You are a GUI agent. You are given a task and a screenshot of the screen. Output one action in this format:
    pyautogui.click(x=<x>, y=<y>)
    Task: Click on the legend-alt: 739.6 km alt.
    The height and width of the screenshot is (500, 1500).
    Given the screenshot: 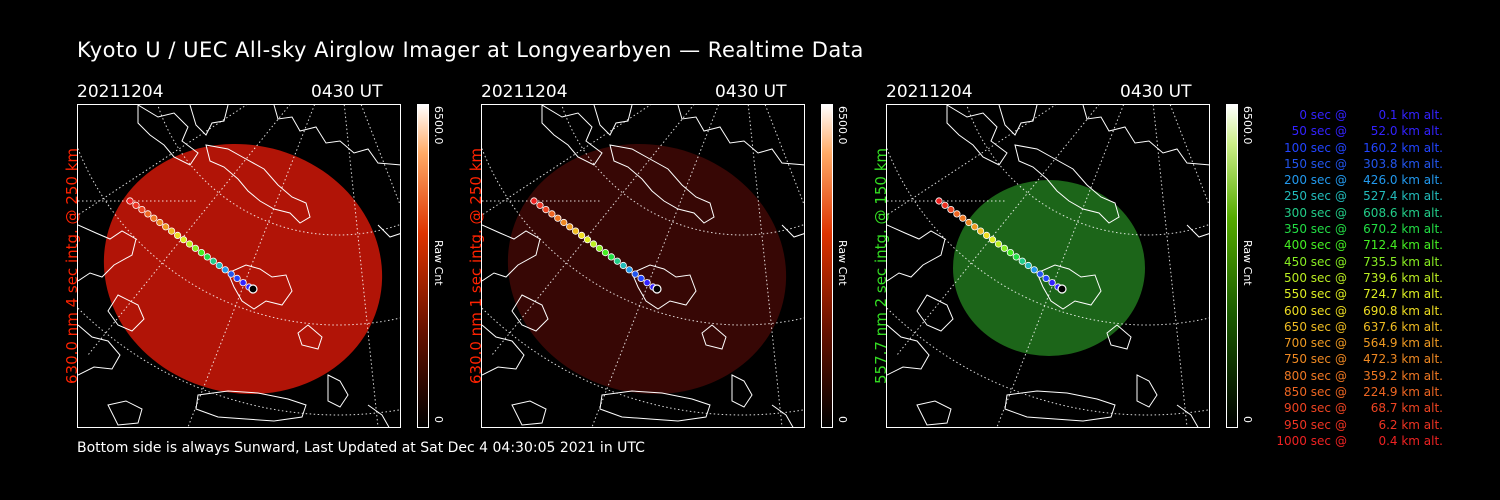 What is the action you would take?
    pyautogui.click(x=1403, y=277)
    